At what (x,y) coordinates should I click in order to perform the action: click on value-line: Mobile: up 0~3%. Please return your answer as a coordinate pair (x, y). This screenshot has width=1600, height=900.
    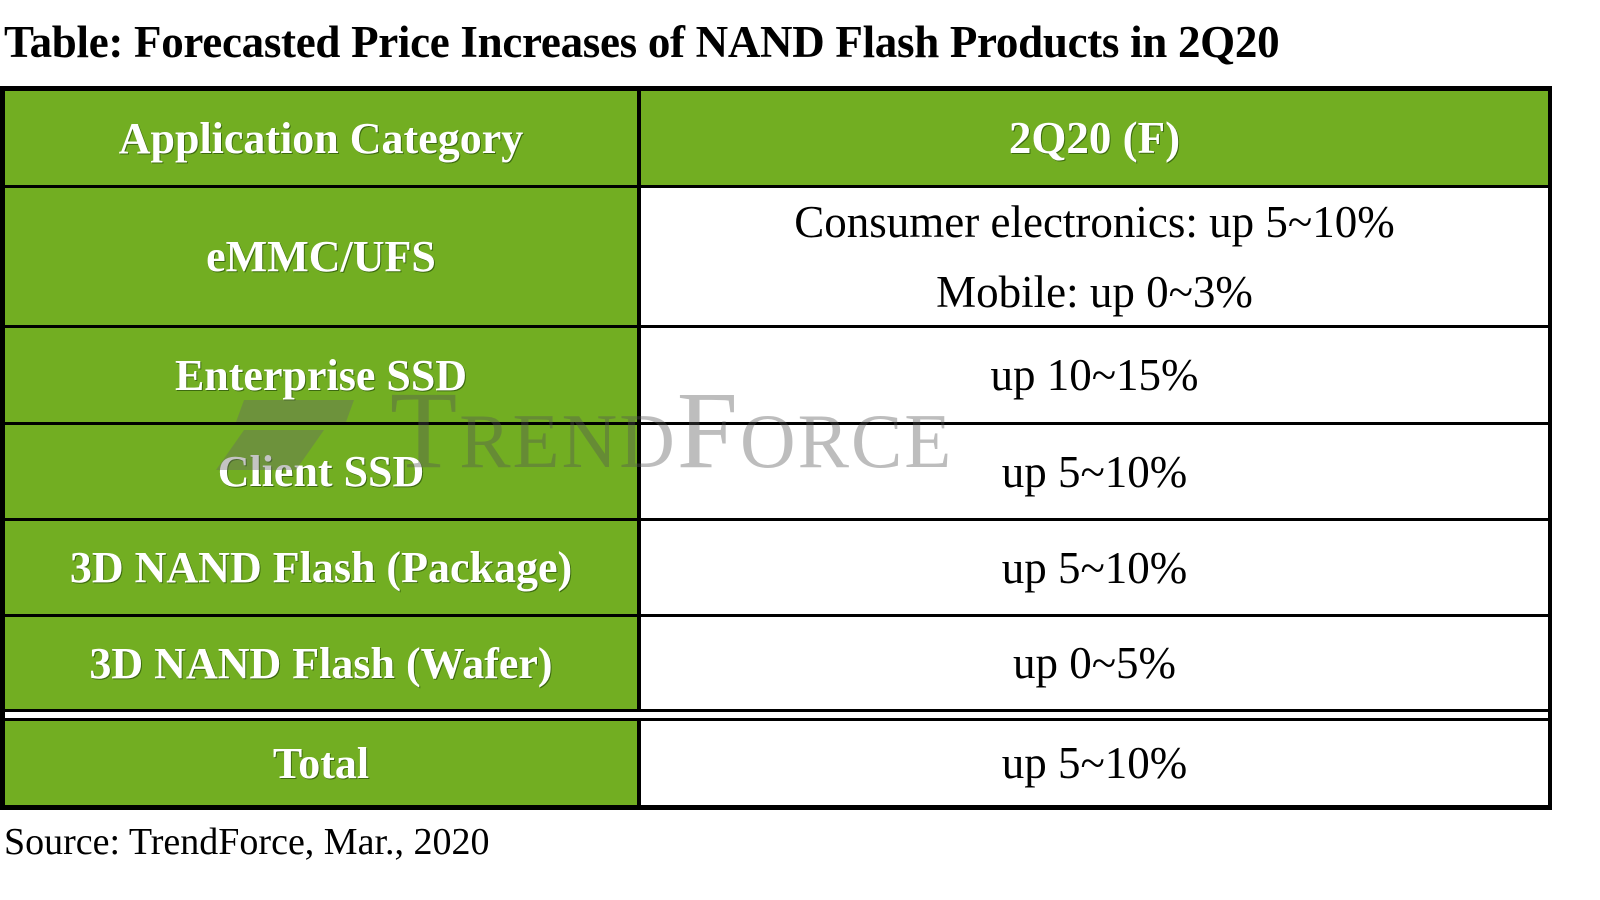
    Looking at the image, I should click on (1094, 291).